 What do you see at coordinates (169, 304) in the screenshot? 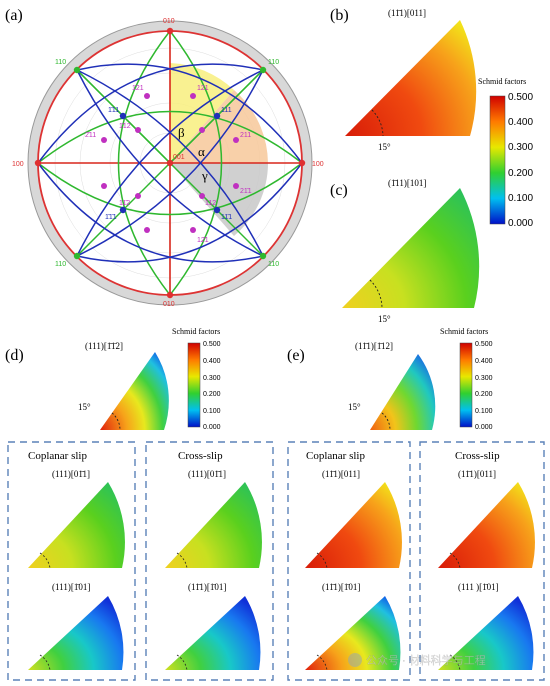
I see `pole-label-010-bottom: 010` at bounding box center [169, 304].